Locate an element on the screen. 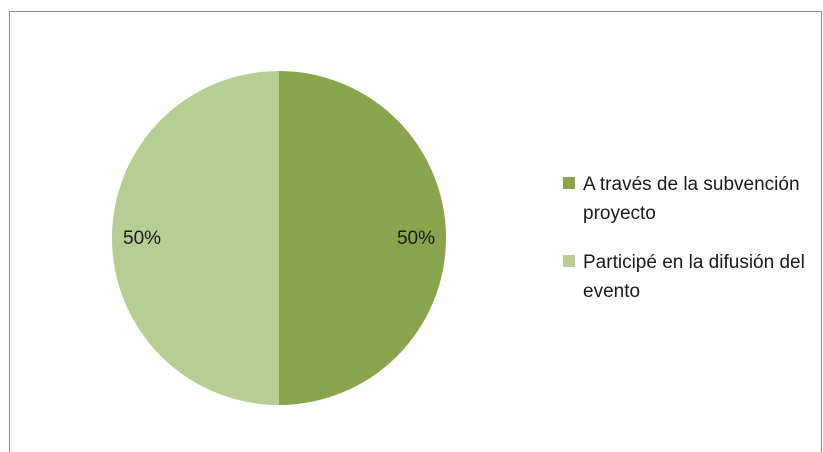 The height and width of the screenshot is (452, 823). legend-item-2: Participé en la difusión del evento is located at coordinates (690, 277).